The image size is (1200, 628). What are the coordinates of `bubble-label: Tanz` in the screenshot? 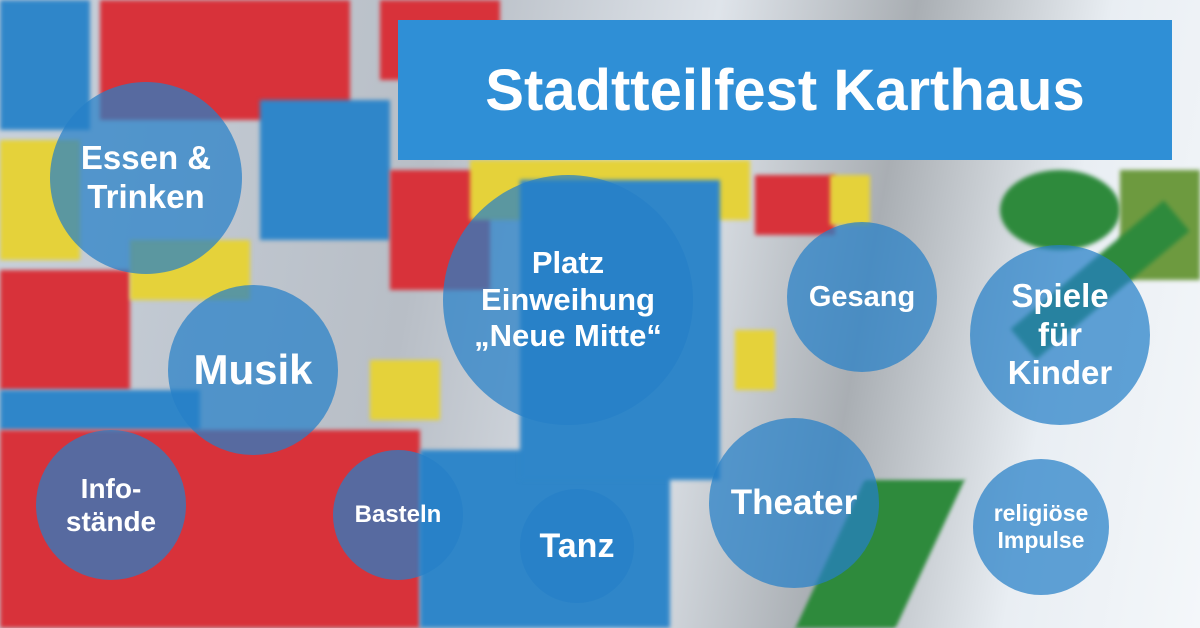 It's located at (577, 545).